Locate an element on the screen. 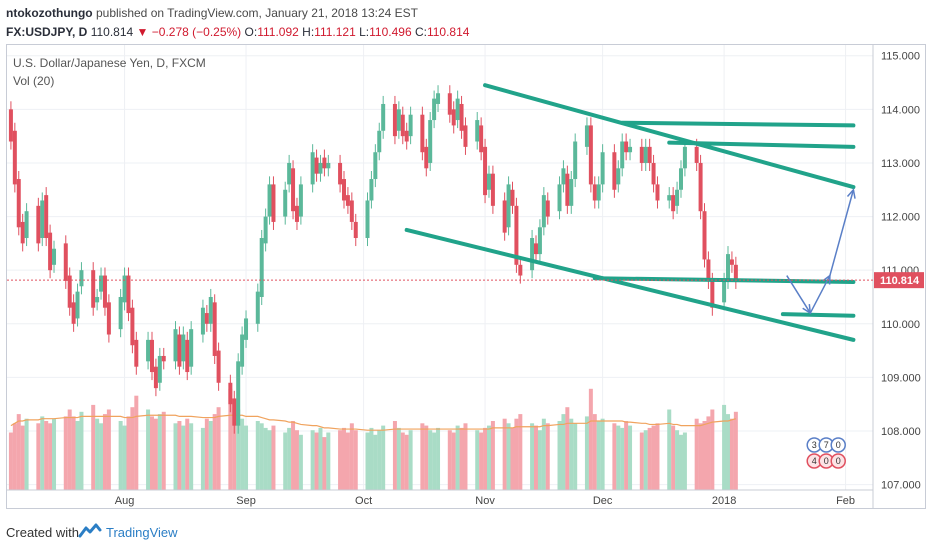  last-price-tag is located at coordinates (899, 280).